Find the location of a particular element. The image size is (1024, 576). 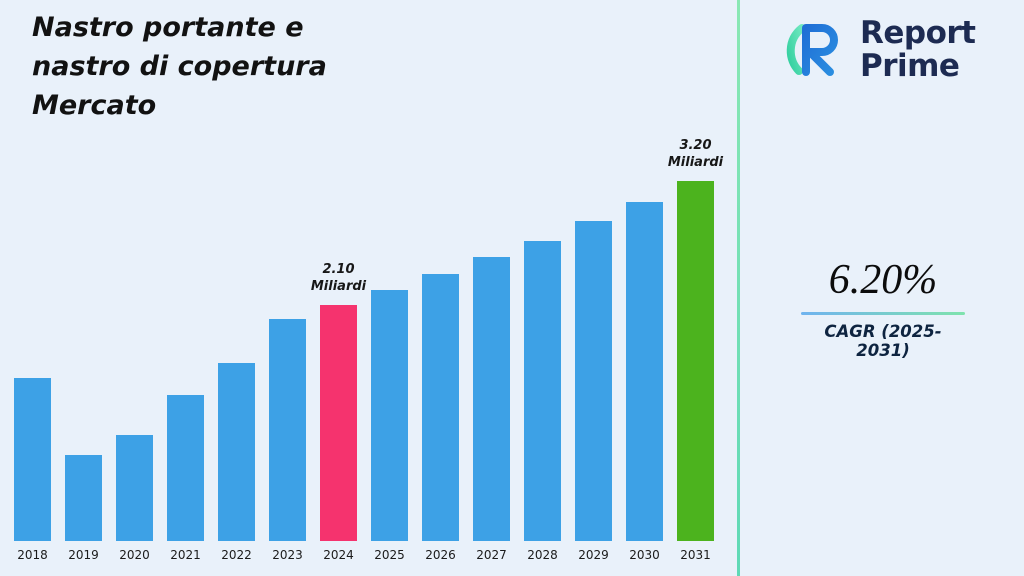

cagr-value: 6.20% is located at coordinates (883, 280).